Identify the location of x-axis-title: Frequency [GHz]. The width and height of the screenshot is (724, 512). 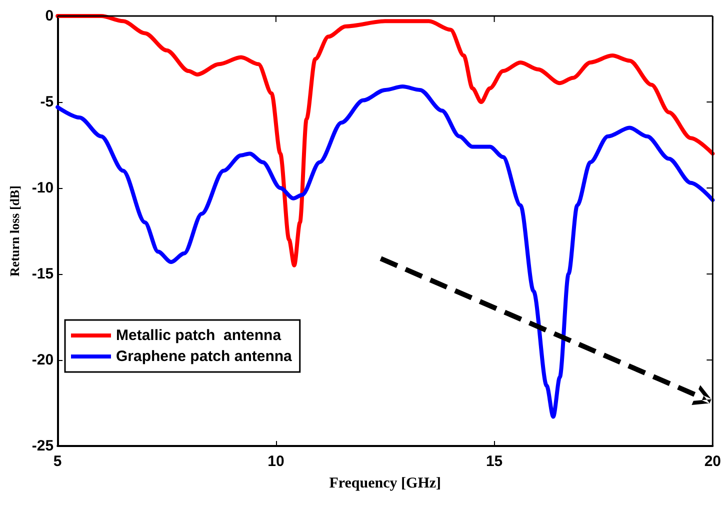
(385, 484).